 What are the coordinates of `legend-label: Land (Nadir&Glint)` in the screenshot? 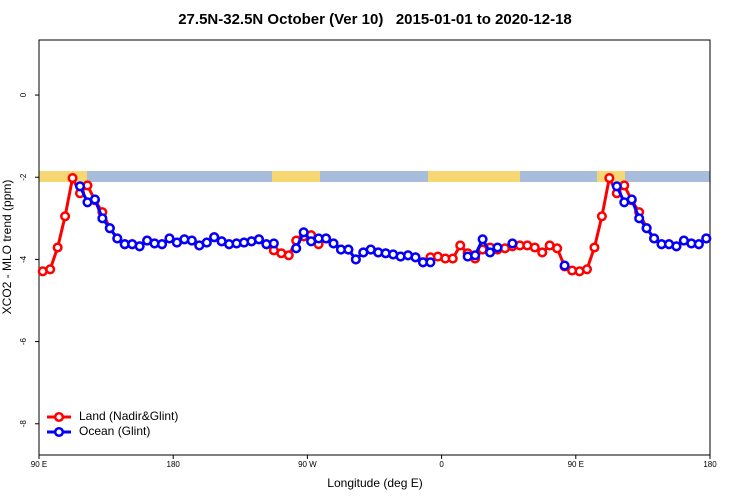 It's located at (128, 416).